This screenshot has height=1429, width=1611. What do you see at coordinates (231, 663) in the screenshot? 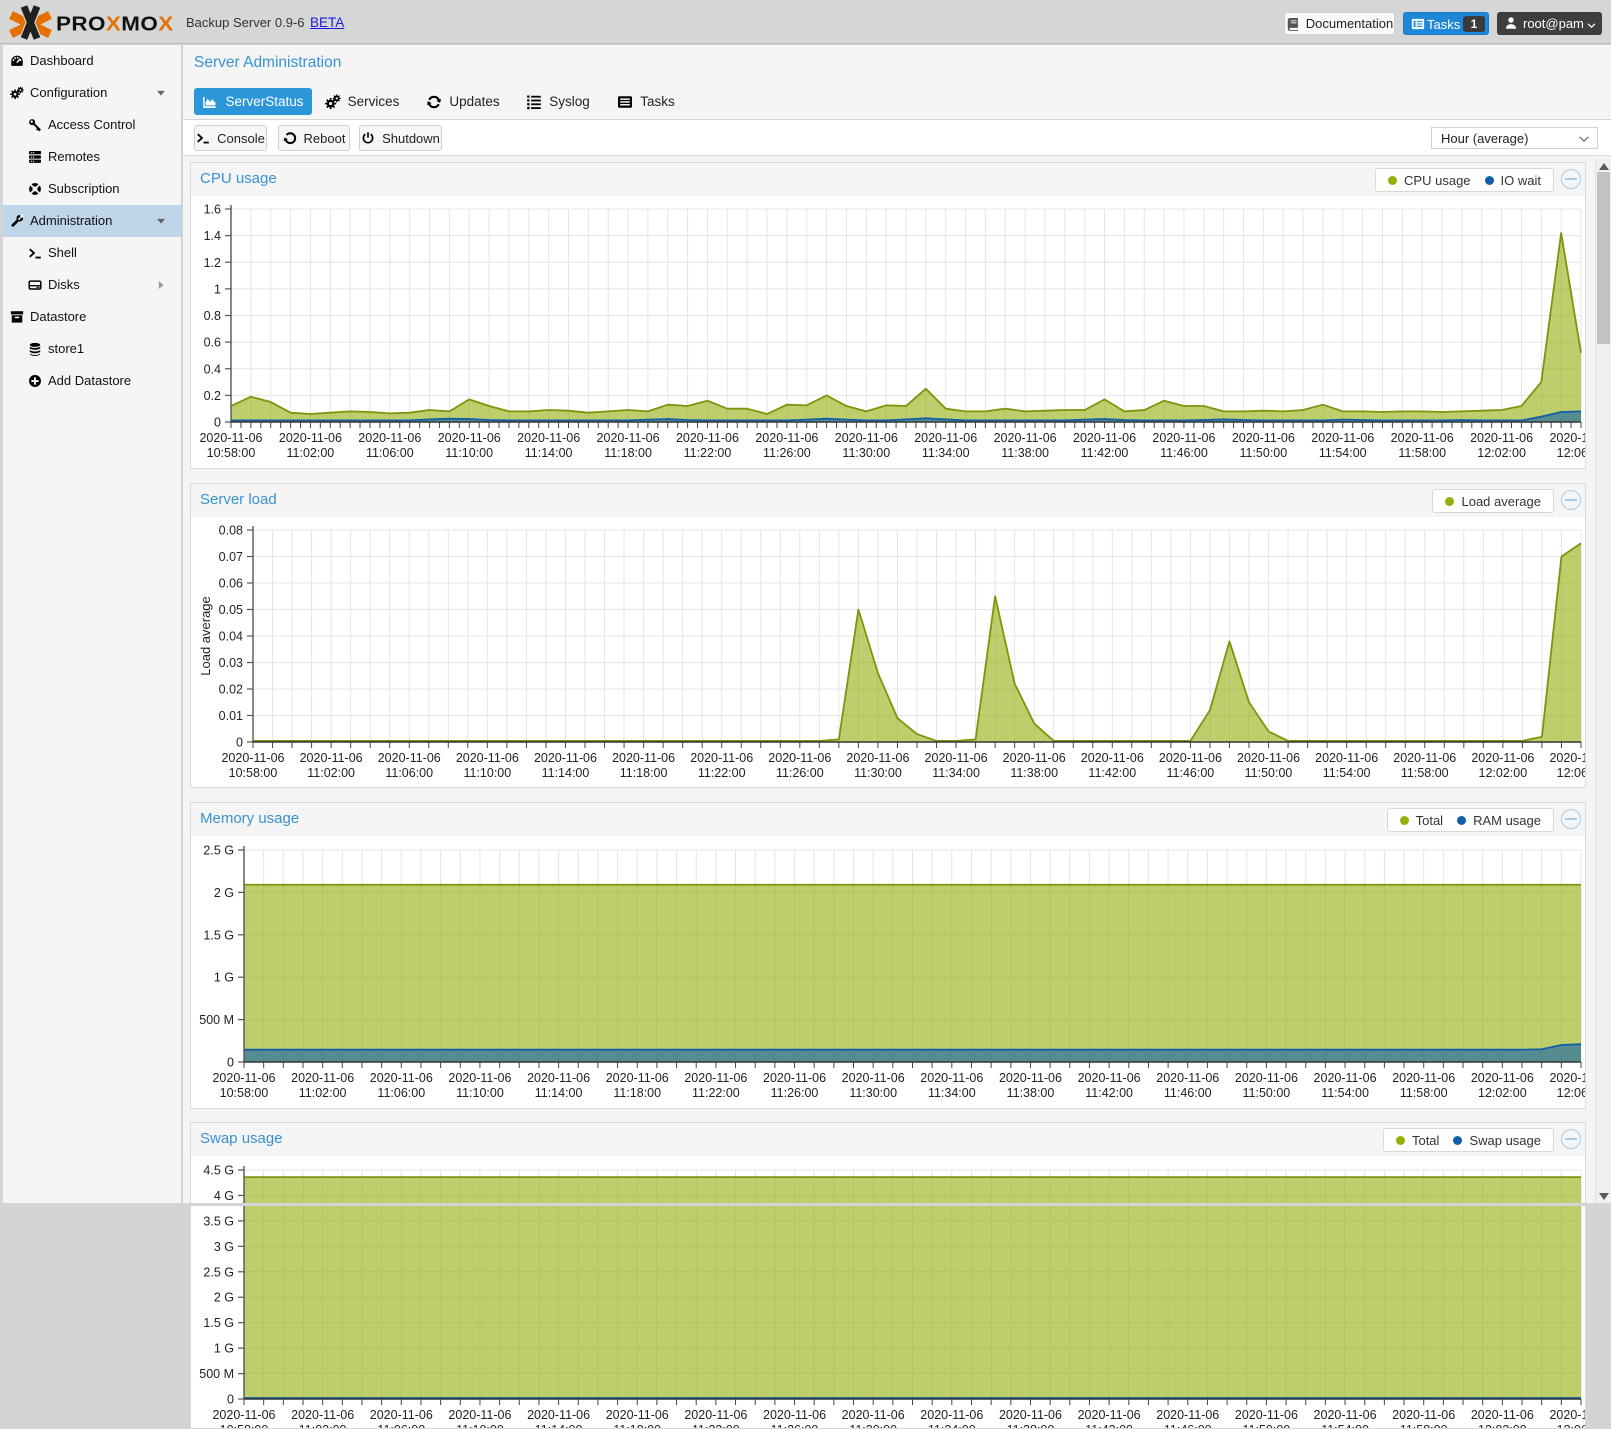
I see `svg-text: 0.03` at bounding box center [231, 663].